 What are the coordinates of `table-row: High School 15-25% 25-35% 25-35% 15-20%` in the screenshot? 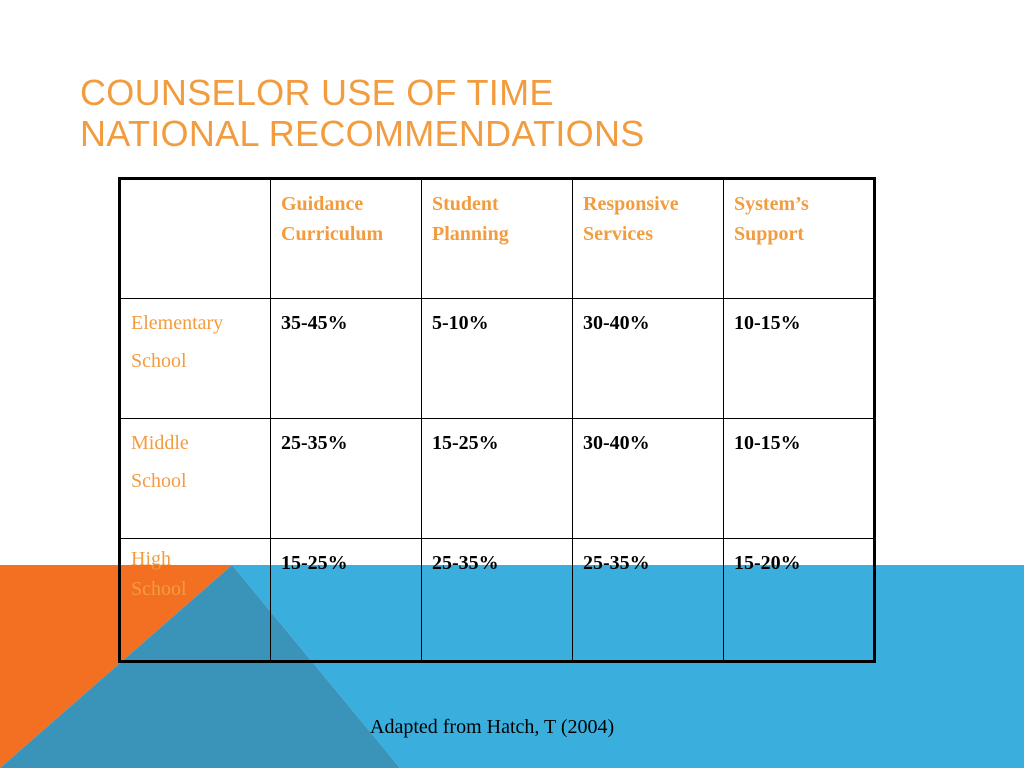 It's located at (497, 600).